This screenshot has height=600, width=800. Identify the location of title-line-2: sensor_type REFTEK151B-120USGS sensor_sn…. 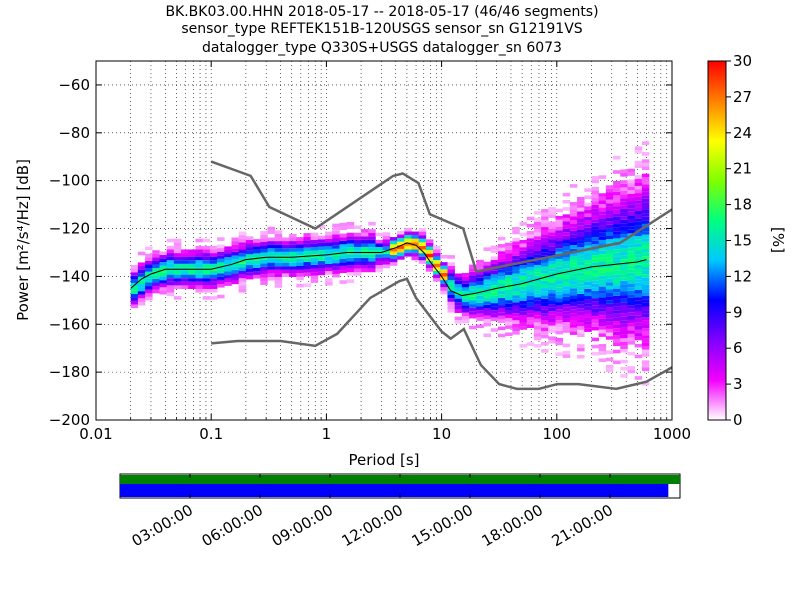
(381, 29).